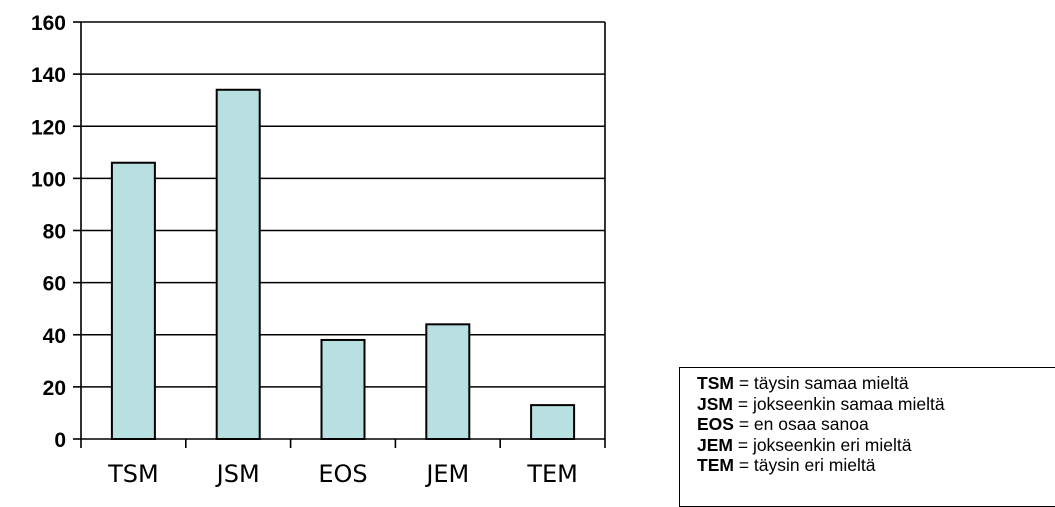  I want to click on x-tick-label: TSM, so click(133, 474).